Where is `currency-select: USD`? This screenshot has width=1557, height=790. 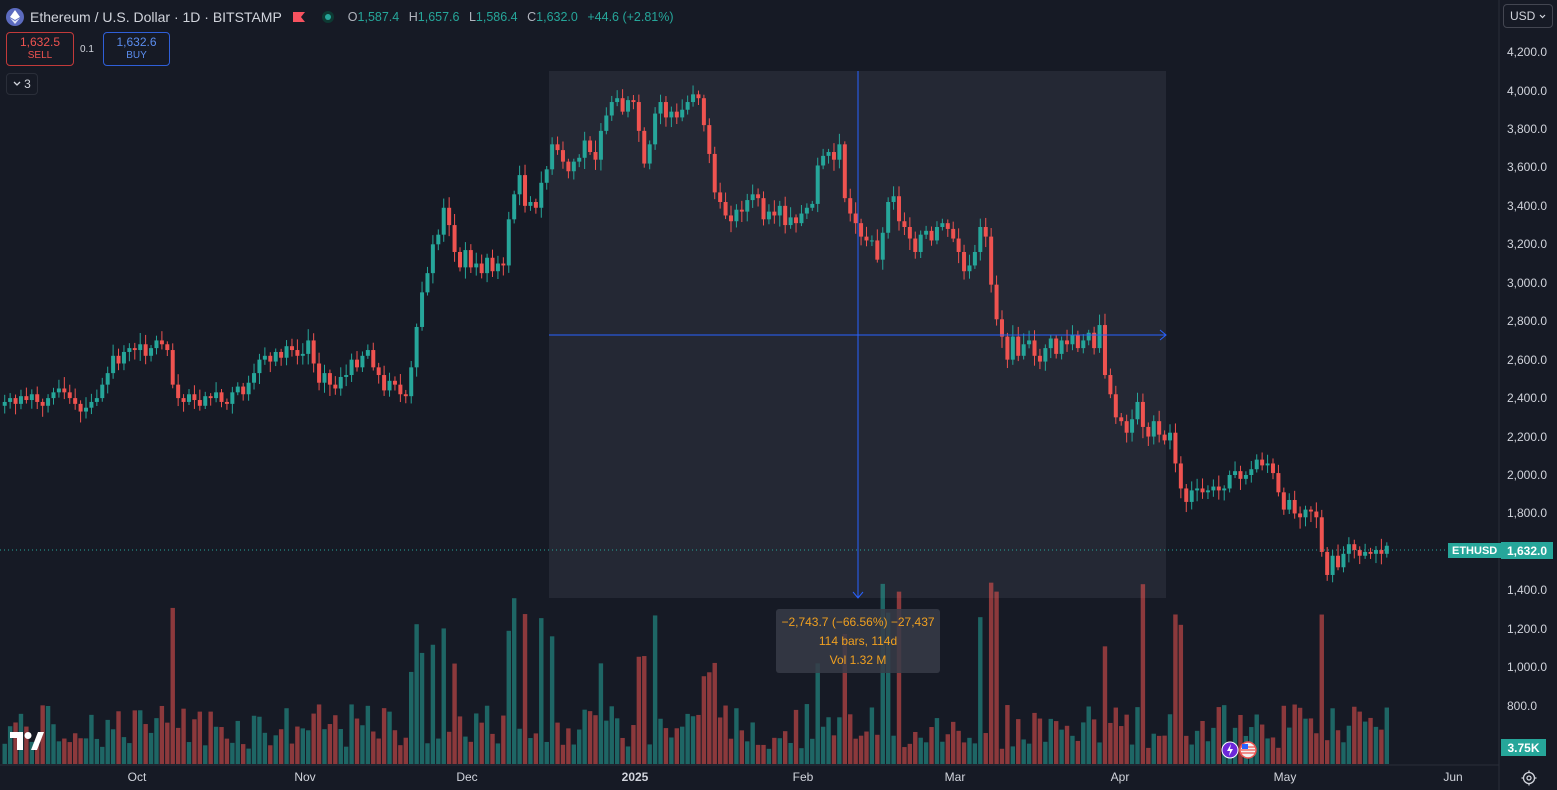 currency-select: USD is located at coordinates (1528, 16).